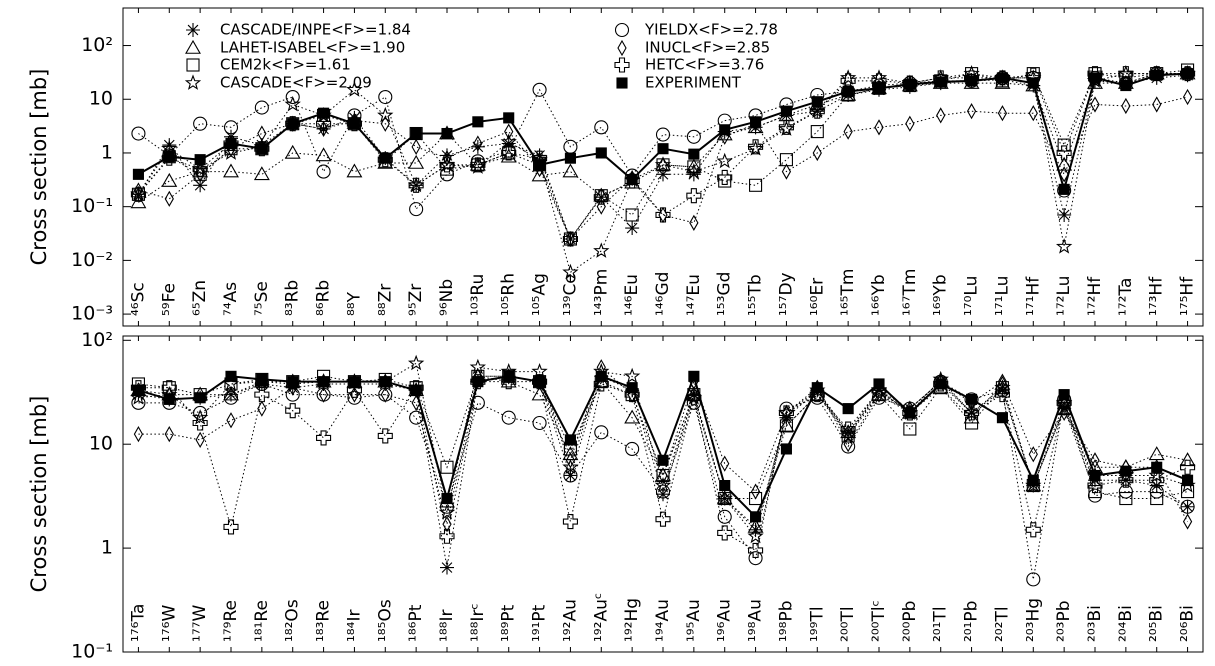  Describe the element at coordinates (447, 626) in the screenshot. I see `x-tick-label: ¹⁸⁸Ir` at that location.